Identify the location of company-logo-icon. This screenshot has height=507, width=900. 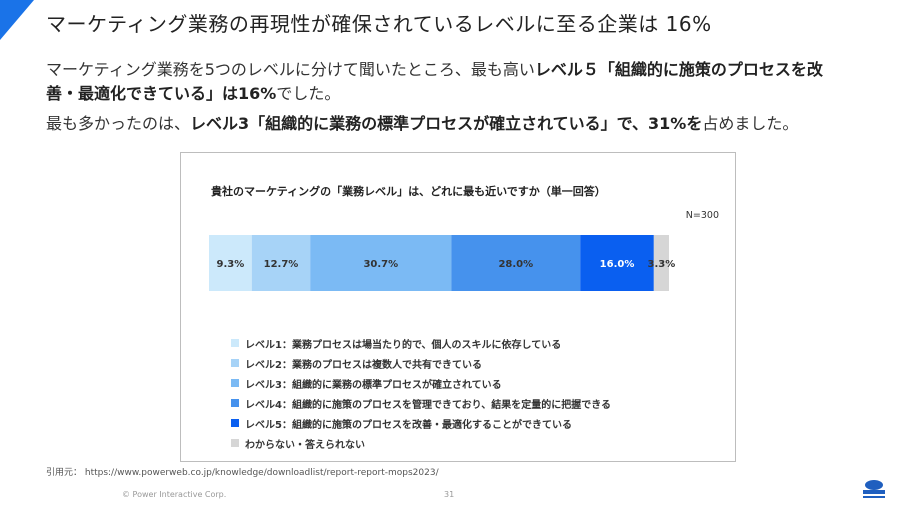
(874, 489).